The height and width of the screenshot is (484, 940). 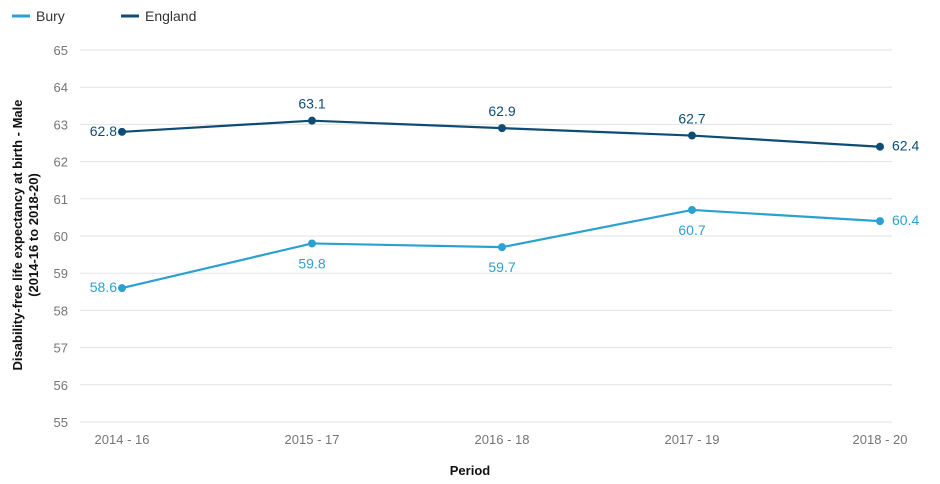 What do you see at coordinates (61, 348) in the screenshot?
I see `y-tick-label: 57` at bounding box center [61, 348].